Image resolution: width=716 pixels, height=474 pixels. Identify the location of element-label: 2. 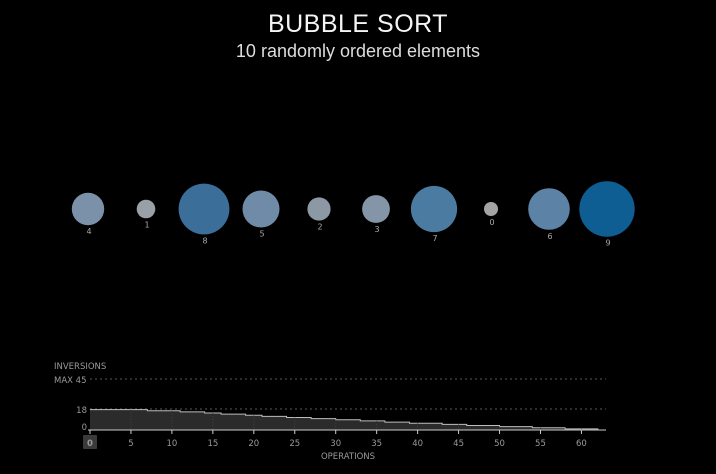
(319, 227).